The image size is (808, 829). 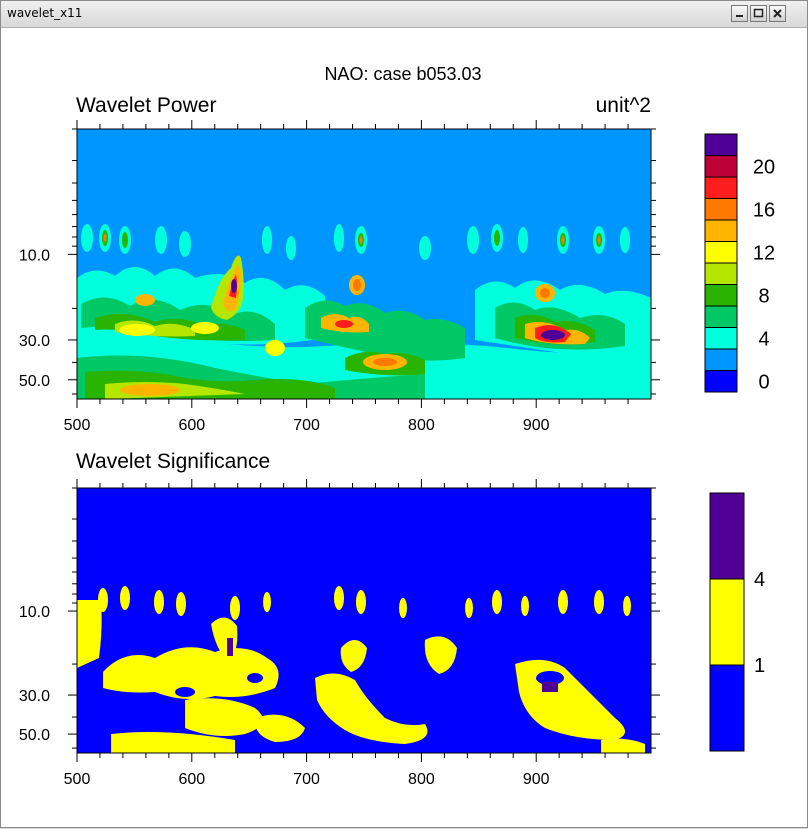 I want to click on colorbar-label: 20, so click(x=764, y=167).